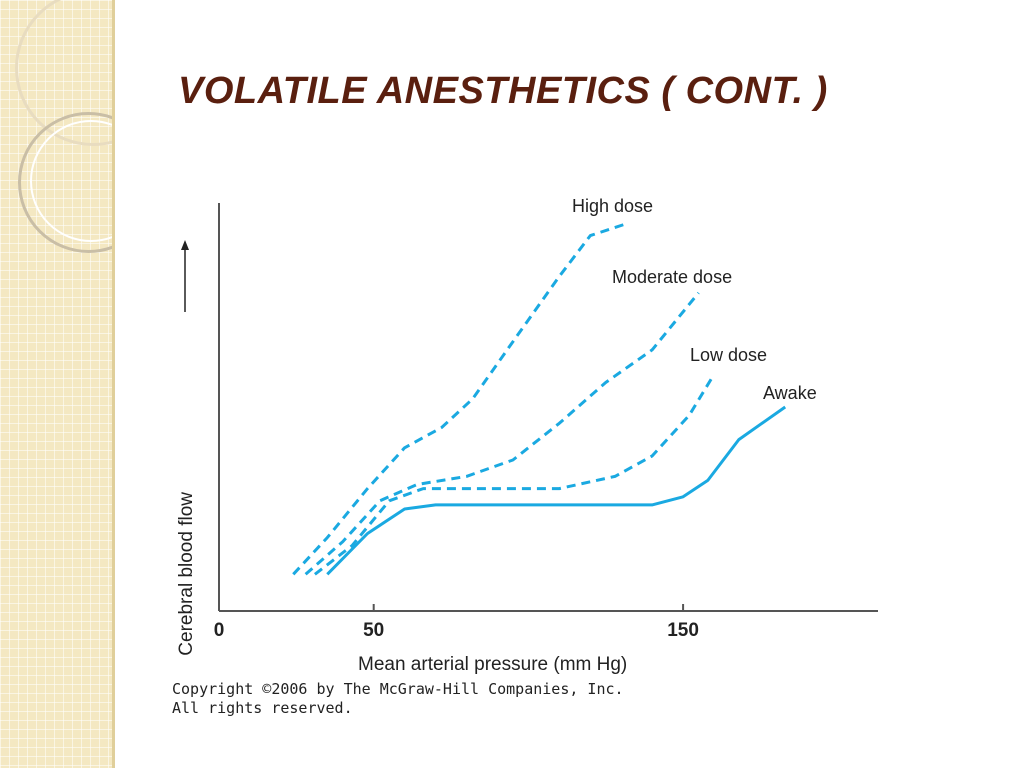 The width and height of the screenshot is (1024, 768). What do you see at coordinates (219, 630) in the screenshot?
I see `x-tick-label: 0` at bounding box center [219, 630].